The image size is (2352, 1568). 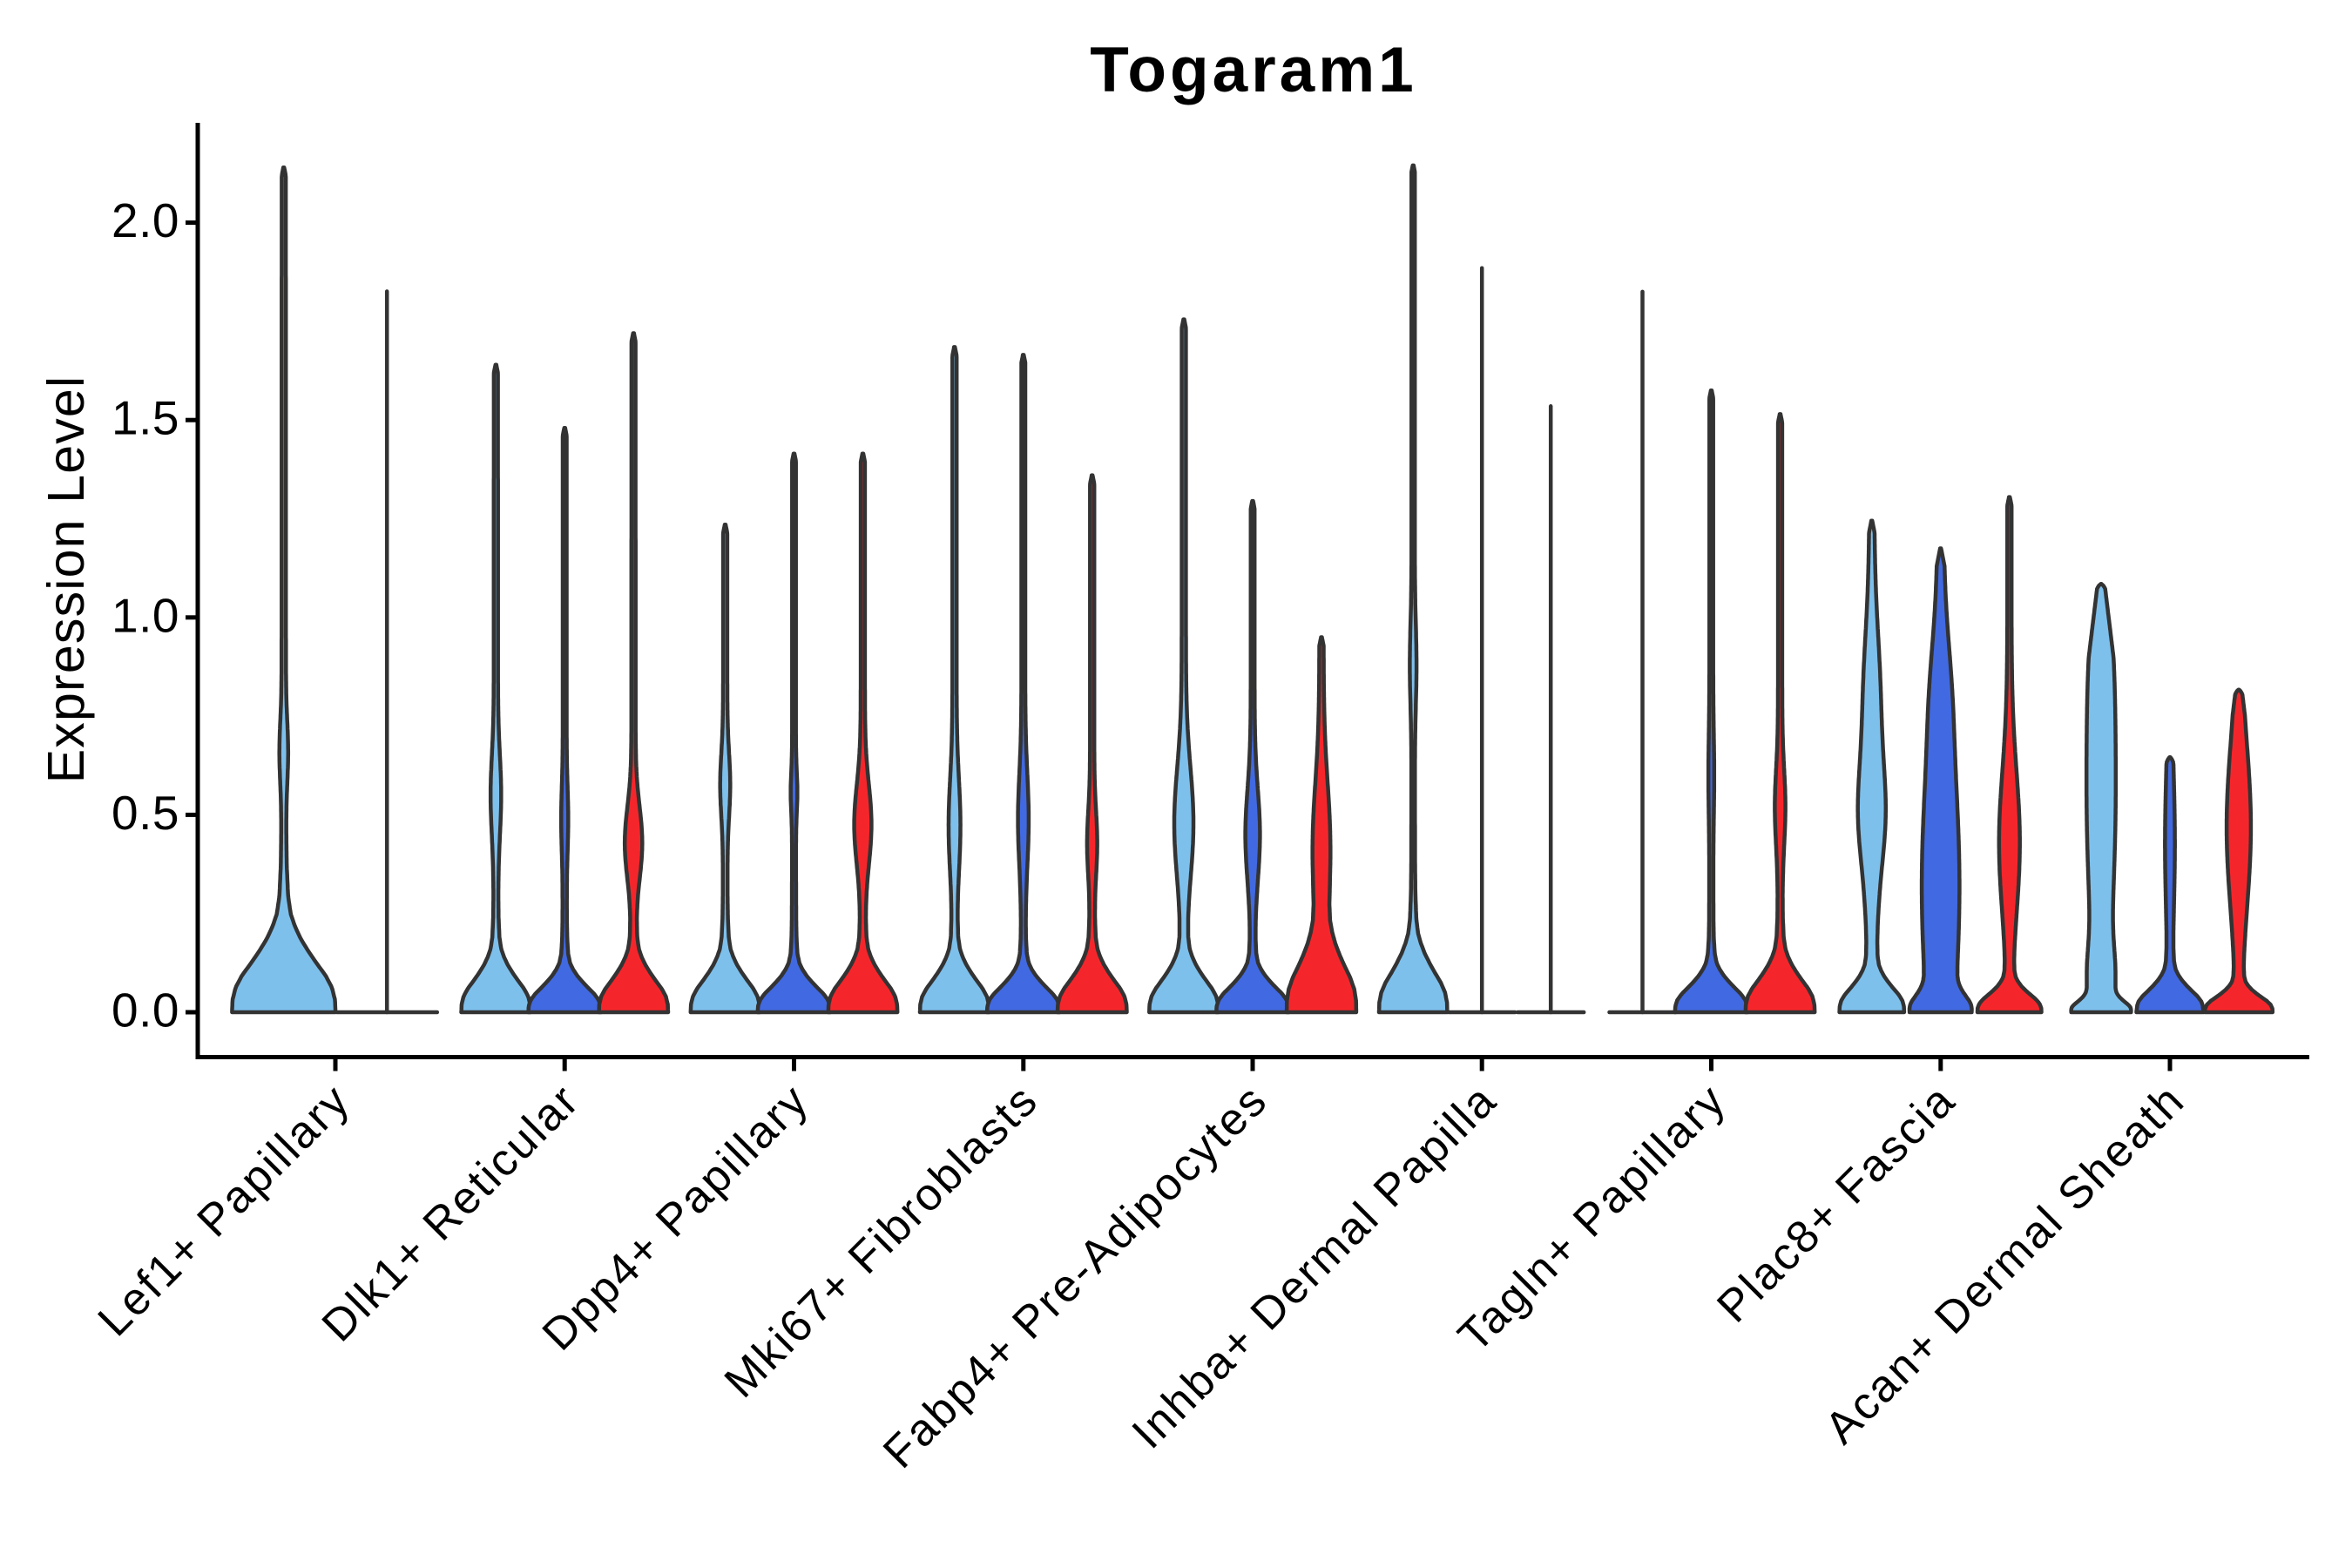 I want to click on svg-text: 0.0, so click(x=145, y=1010).